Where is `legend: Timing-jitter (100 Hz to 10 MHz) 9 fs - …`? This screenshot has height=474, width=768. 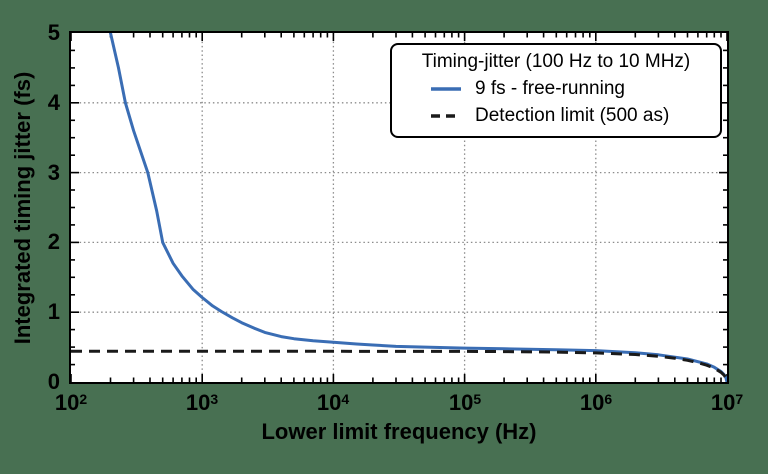 legend: Timing-jitter (100 Hz to 10 MHz) 9 fs - … is located at coordinates (556, 90).